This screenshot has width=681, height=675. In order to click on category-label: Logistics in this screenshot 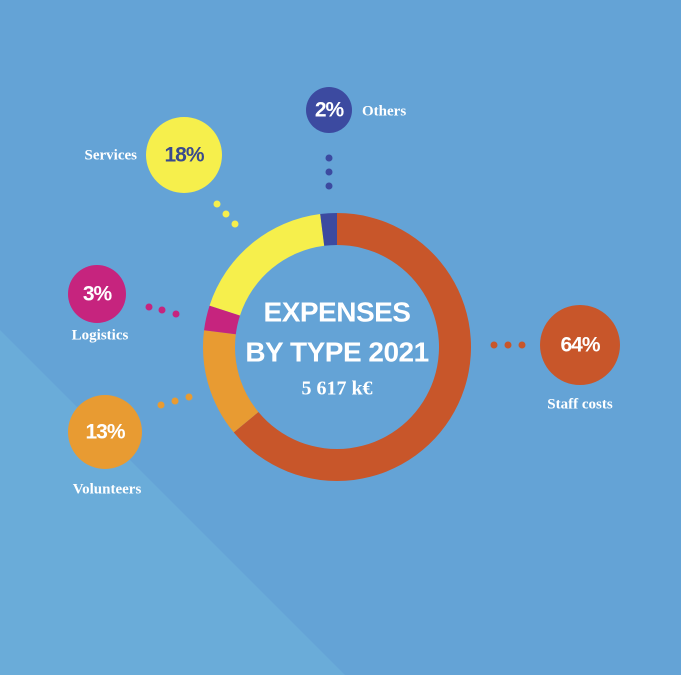, I will do `click(100, 335)`.